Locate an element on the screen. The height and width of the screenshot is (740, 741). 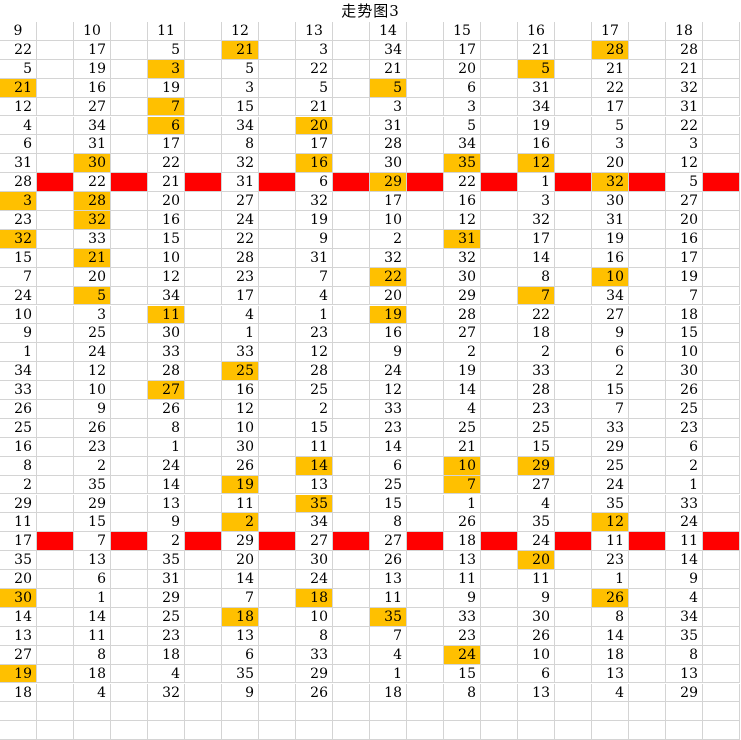
number-cell: 18 is located at coordinates (388, 693).